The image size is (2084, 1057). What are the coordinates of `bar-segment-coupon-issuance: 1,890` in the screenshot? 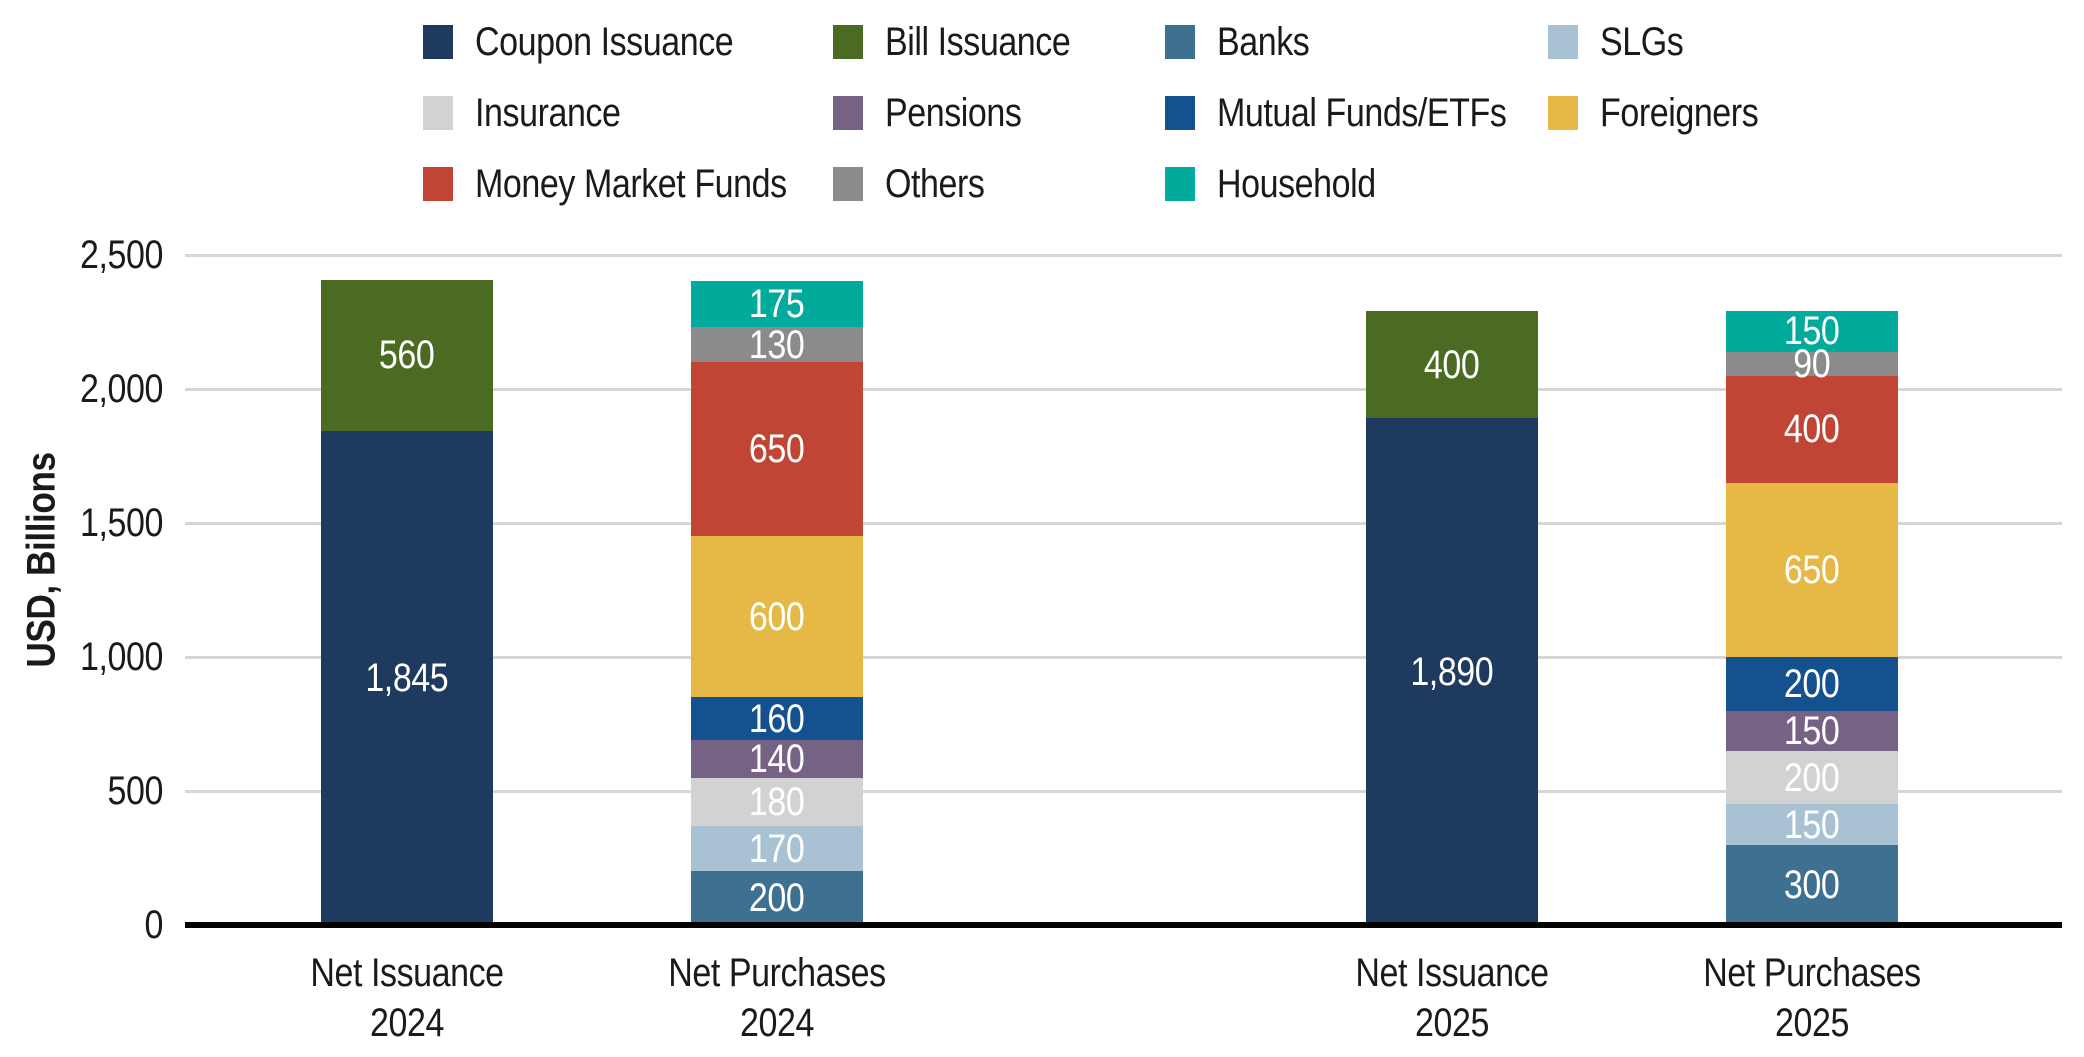 It's located at (1452, 671).